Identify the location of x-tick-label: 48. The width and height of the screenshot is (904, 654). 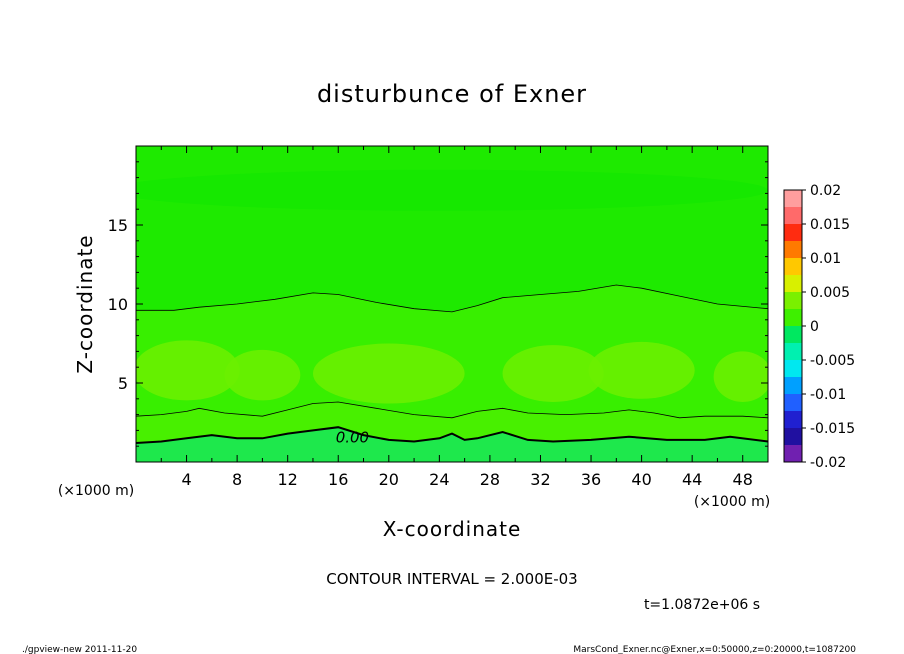
(743, 479).